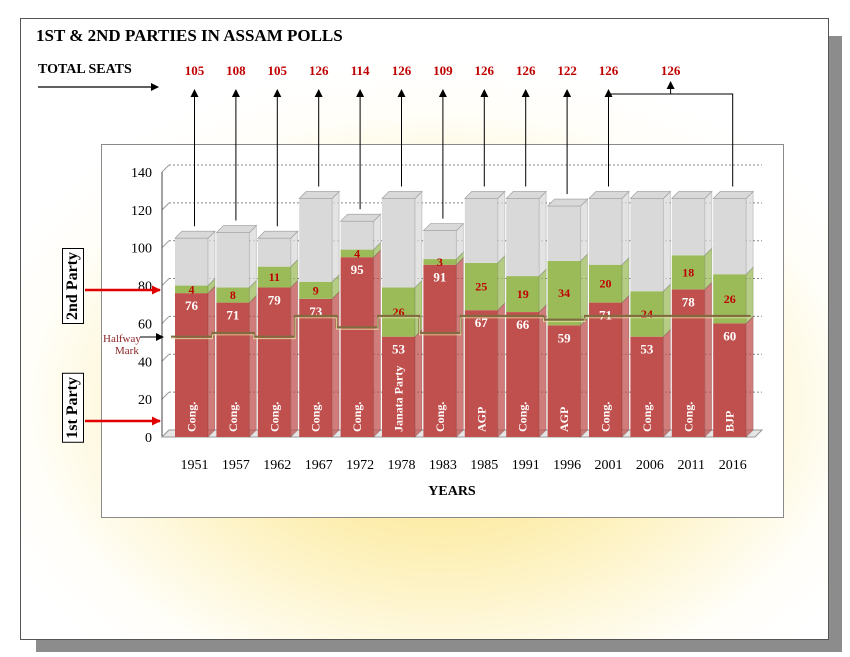 The width and height of the screenshot is (850, 657). Describe the element at coordinates (277, 465) in the screenshot. I see `x-tick-label: 1962` at that location.